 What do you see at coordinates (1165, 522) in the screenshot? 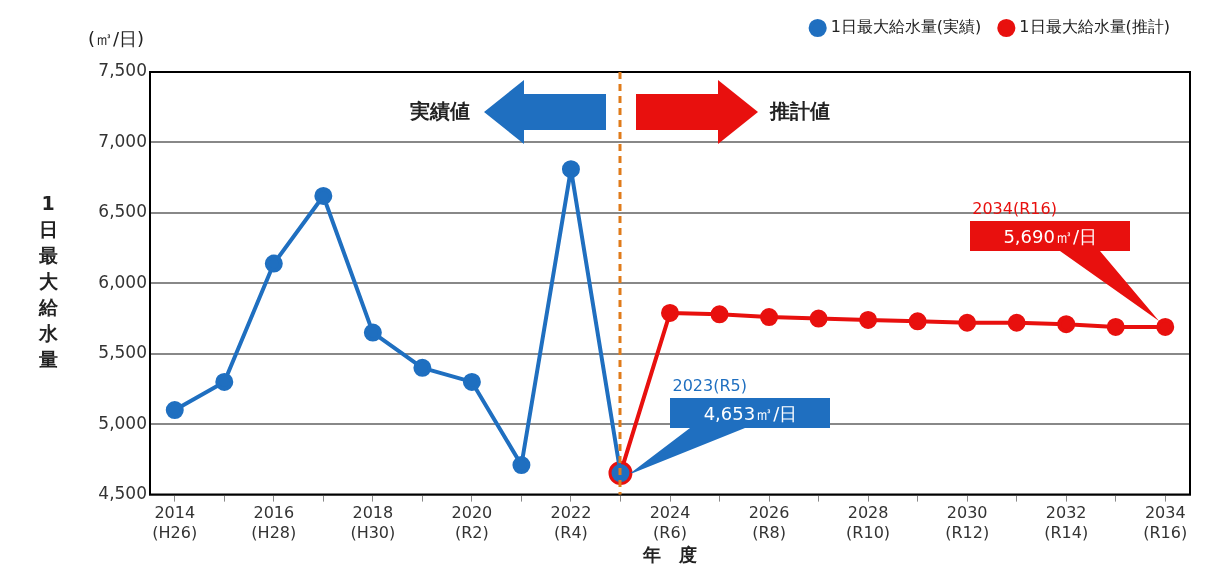
I see `x-tick-label: 2034 (R16)` at bounding box center [1165, 522].